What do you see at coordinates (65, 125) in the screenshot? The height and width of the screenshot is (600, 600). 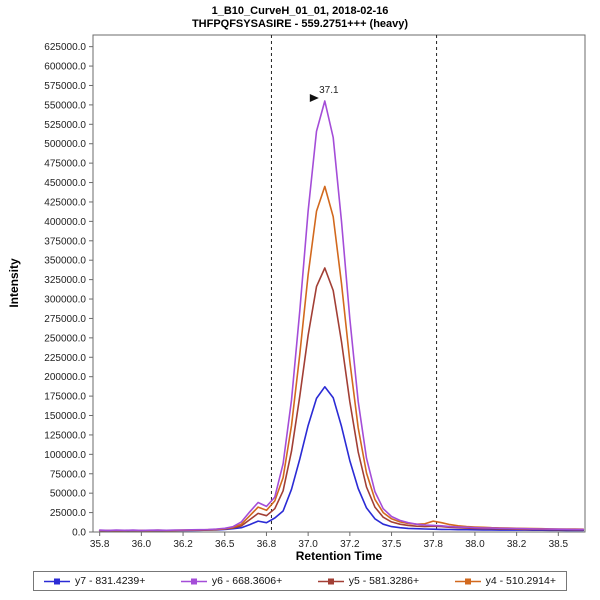 I see `y-tick-label: 525000.0` at bounding box center [65, 125].